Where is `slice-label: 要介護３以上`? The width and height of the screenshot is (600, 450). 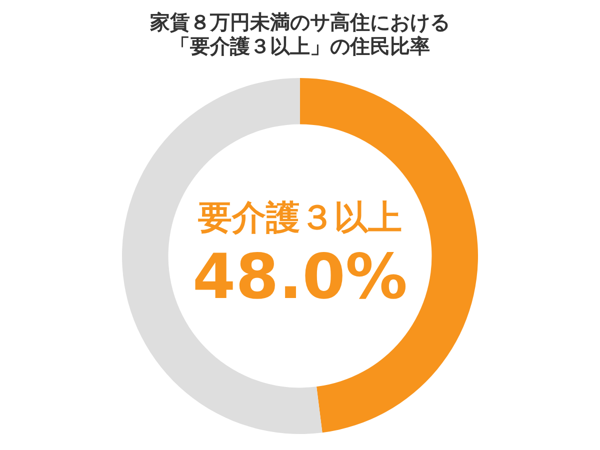 slice-label: 要介護３以上 is located at coordinates (300, 218).